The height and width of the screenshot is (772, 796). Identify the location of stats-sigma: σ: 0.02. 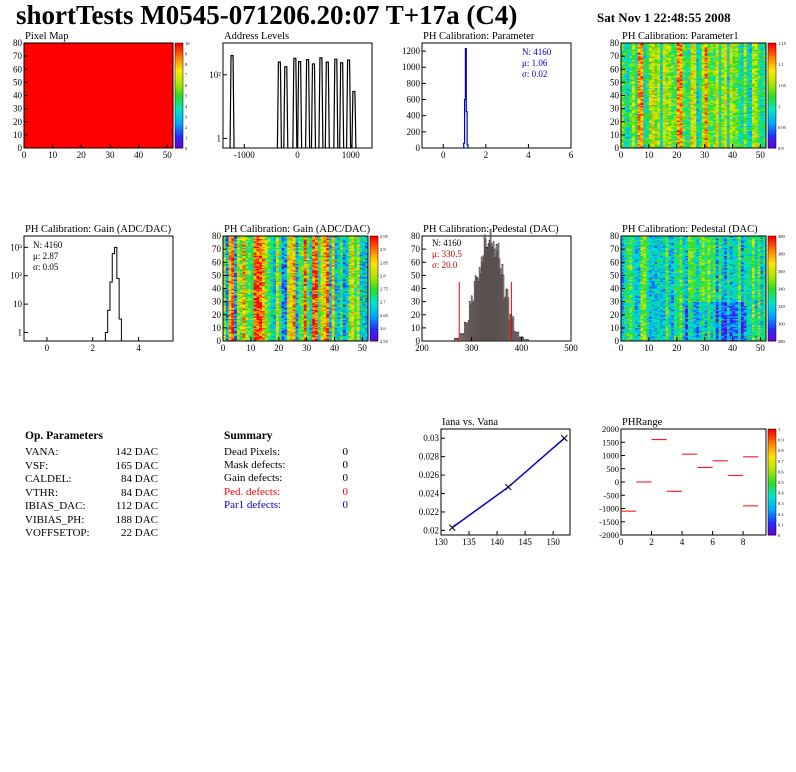
(534, 74).